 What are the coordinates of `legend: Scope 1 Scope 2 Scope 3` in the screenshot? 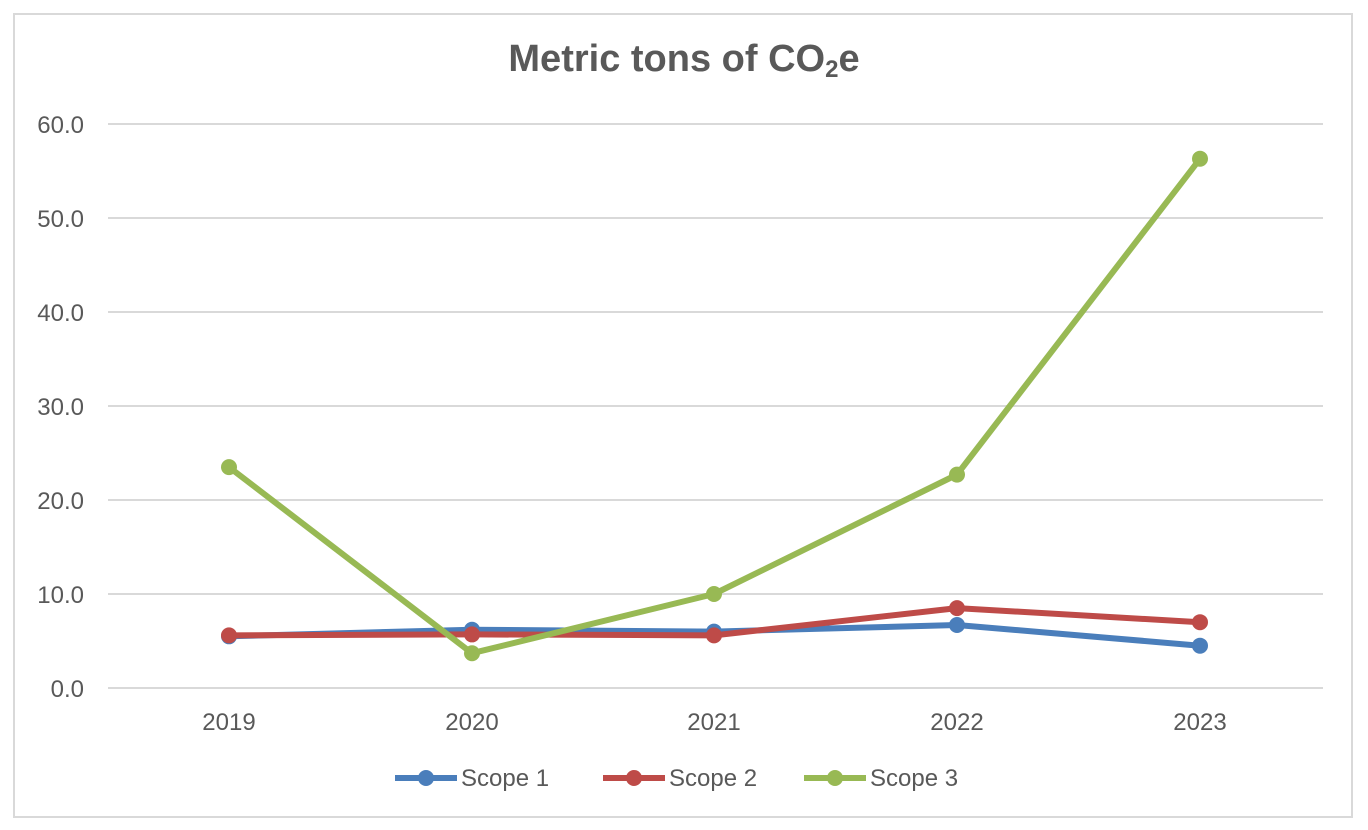 It's located at (676, 778).